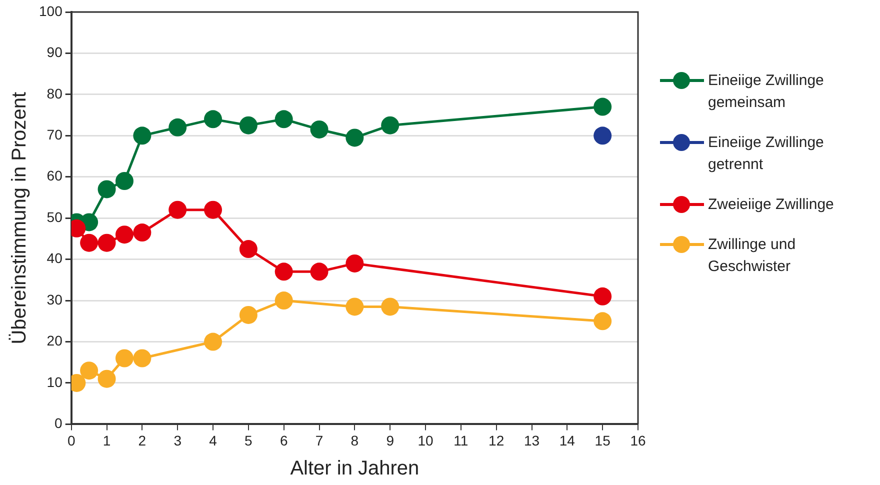 The image size is (880, 485). Describe the element at coordinates (51, 10) in the screenshot. I see `y-tick-label: 100` at that location.